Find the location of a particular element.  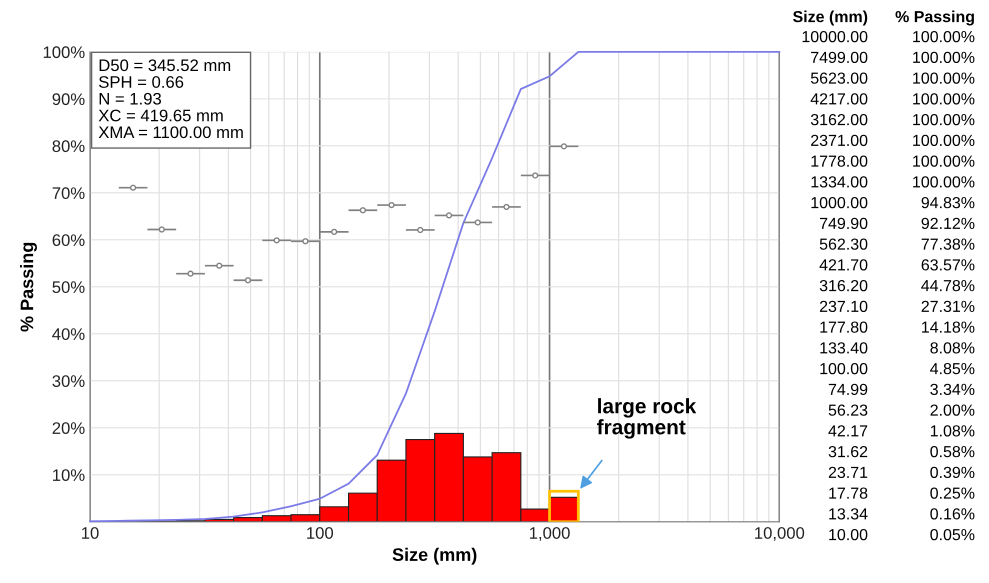

y-tick-label: 10% is located at coordinates (69, 475).